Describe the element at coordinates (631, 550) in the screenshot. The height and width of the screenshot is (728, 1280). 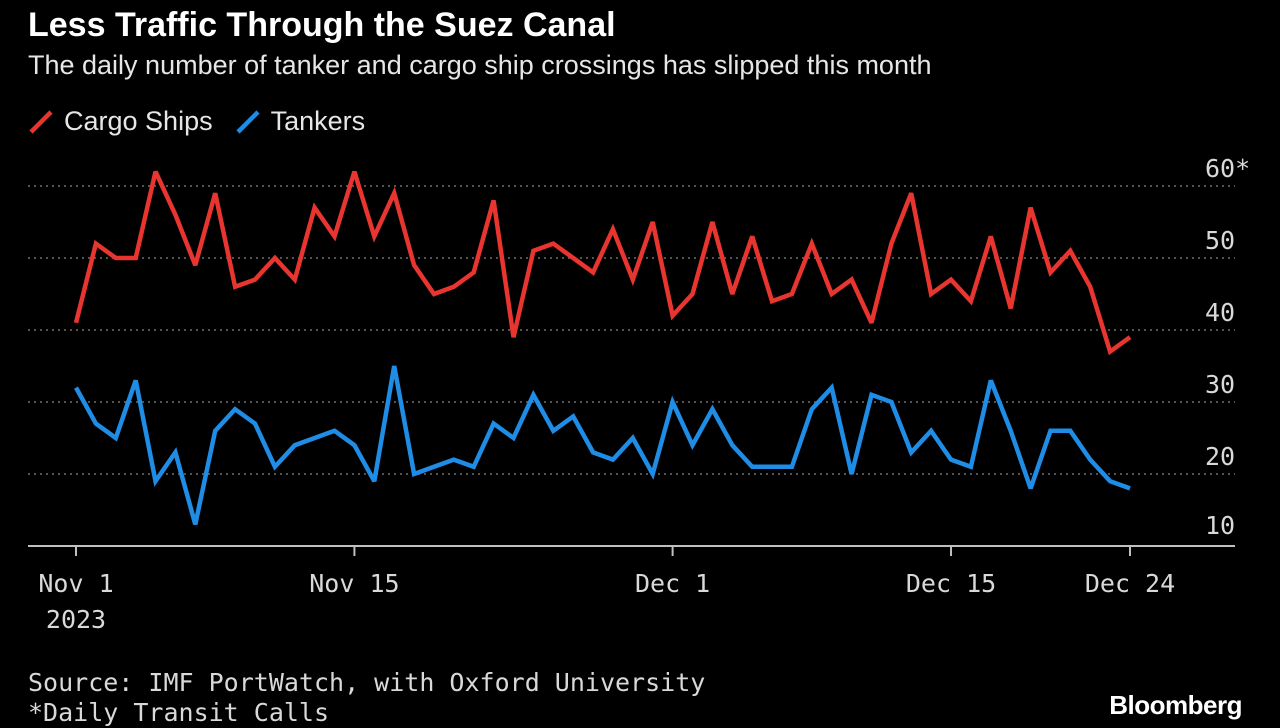
I see `x-axis` at that location.